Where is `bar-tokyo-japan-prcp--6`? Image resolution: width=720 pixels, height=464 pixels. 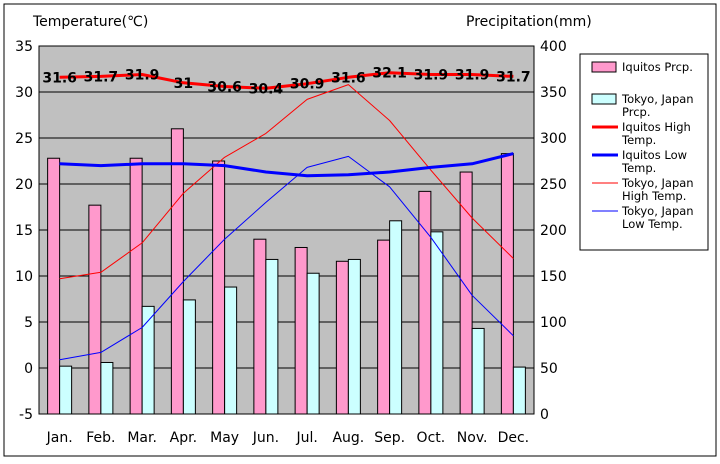 bar-tokyo-japan-prcp--6 is located at coordinates (313, 343).